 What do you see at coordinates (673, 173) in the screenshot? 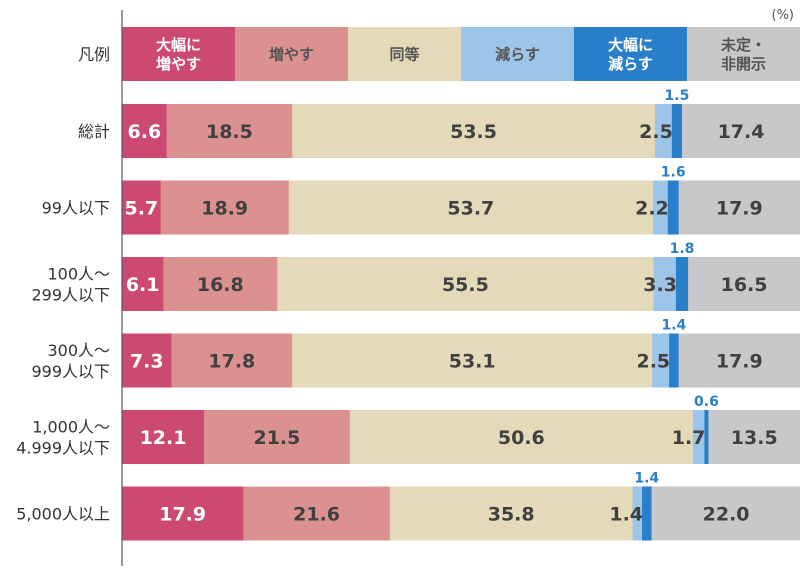
I see `data-label: 1.6` at bounding box center [673, 173].